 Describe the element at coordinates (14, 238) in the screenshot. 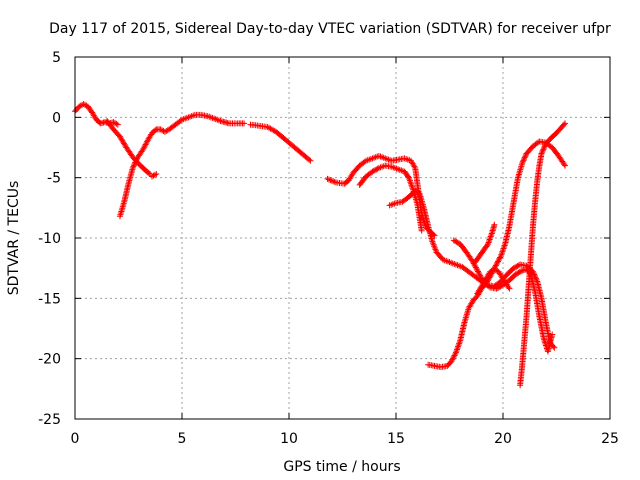

I see `y-axis-label: SDTVAR / TECUs` at that location.